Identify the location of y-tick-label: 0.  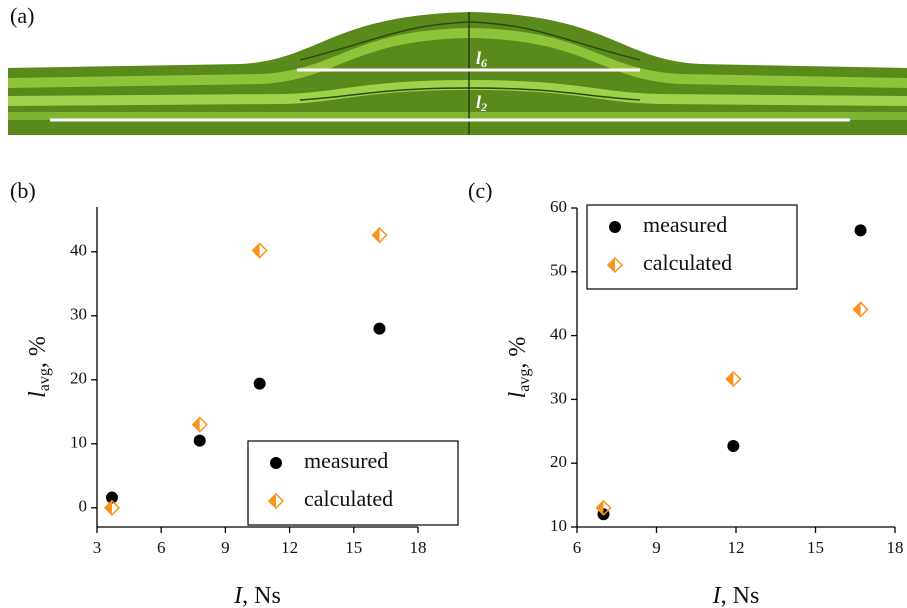
(83, 506).